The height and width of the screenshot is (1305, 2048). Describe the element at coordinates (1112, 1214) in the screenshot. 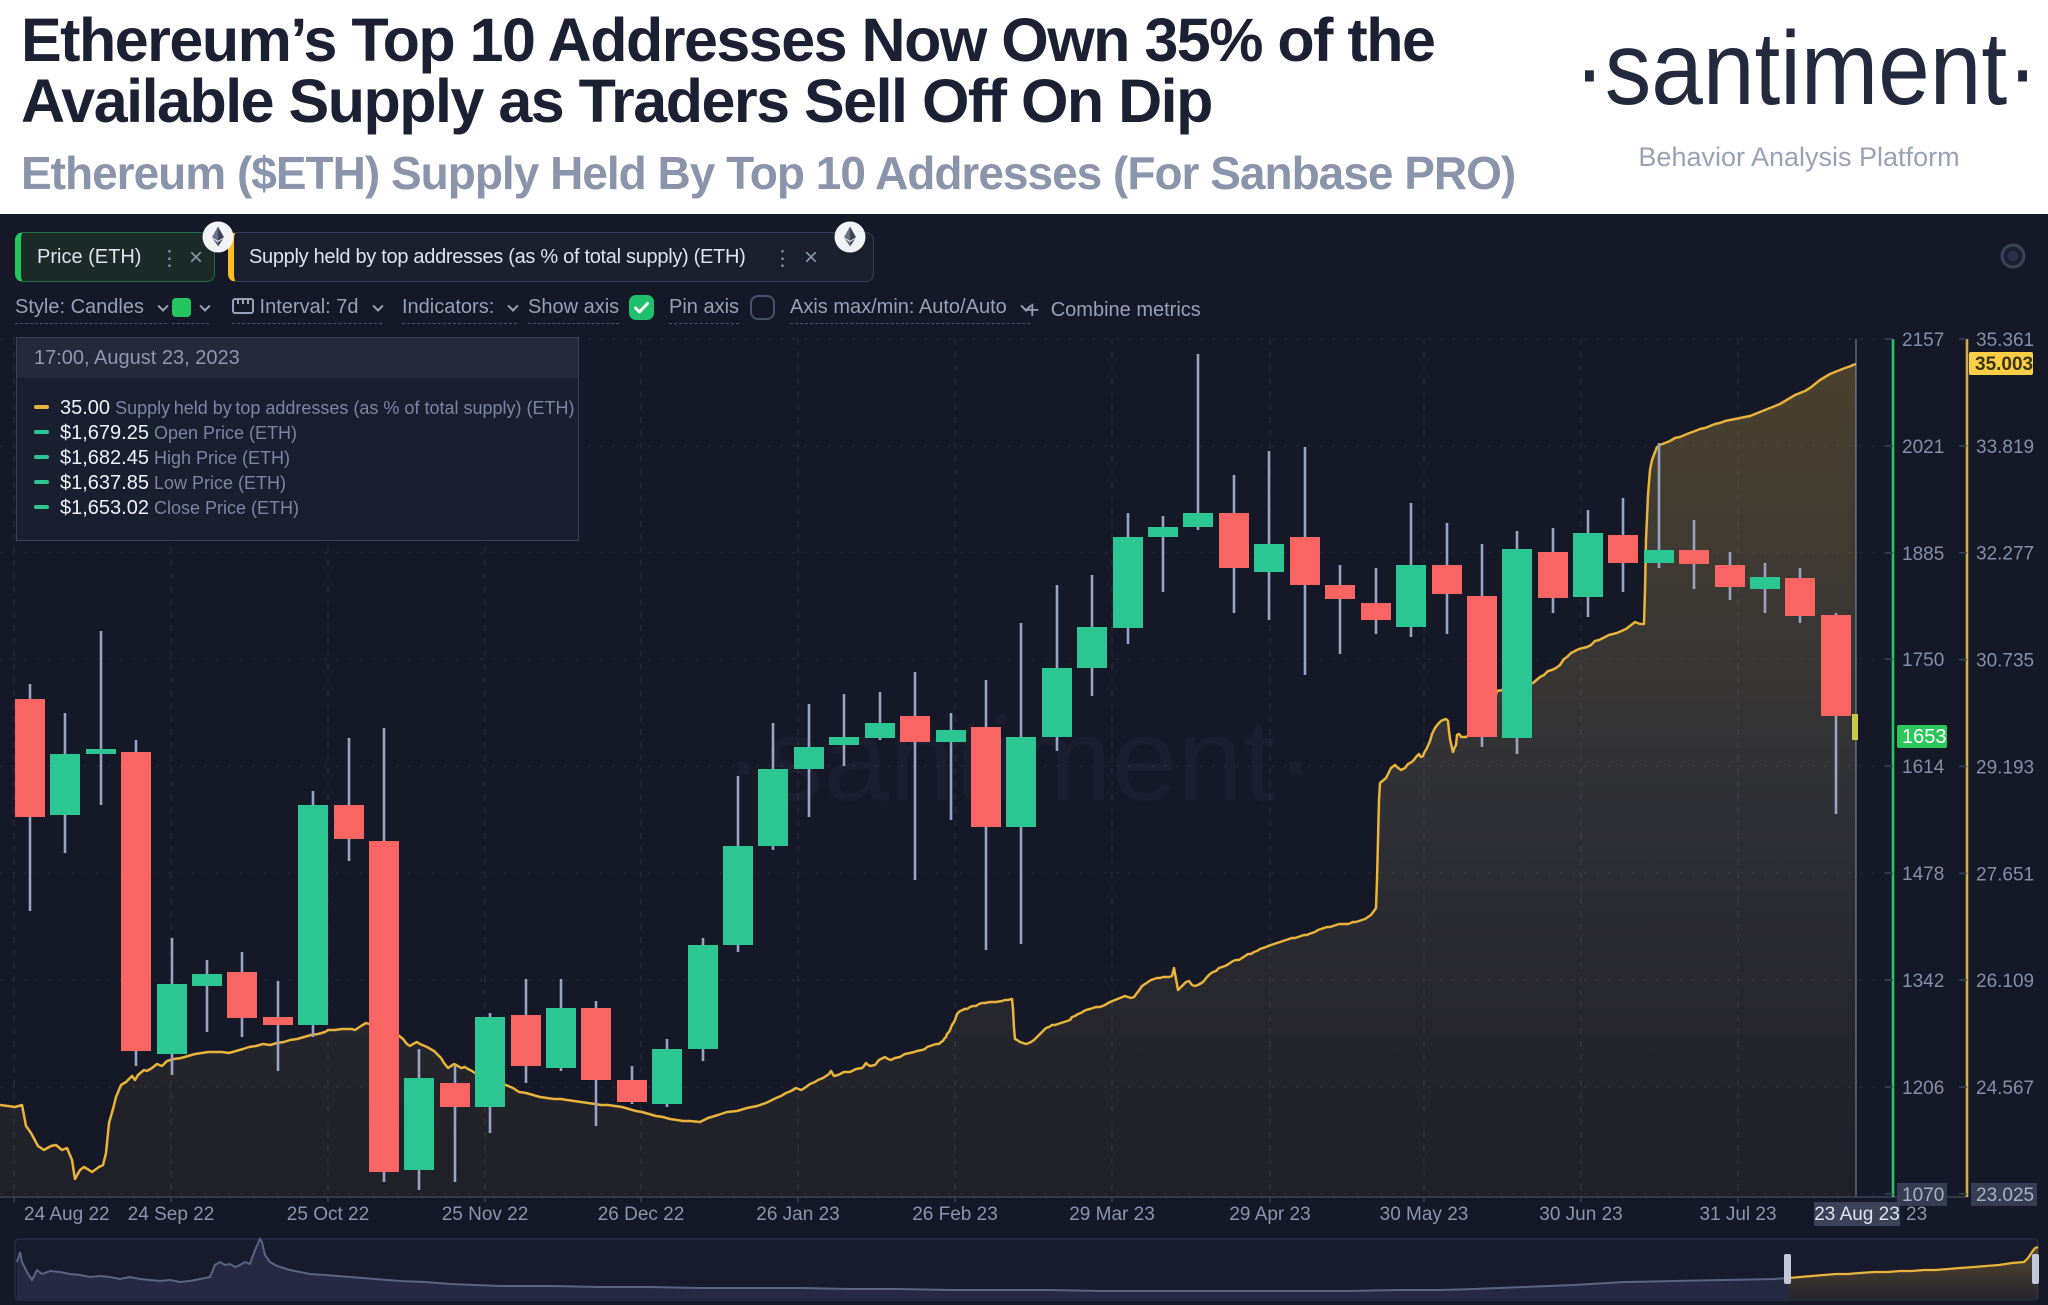

I see `svg-text: 29 Mar 23` at that location.